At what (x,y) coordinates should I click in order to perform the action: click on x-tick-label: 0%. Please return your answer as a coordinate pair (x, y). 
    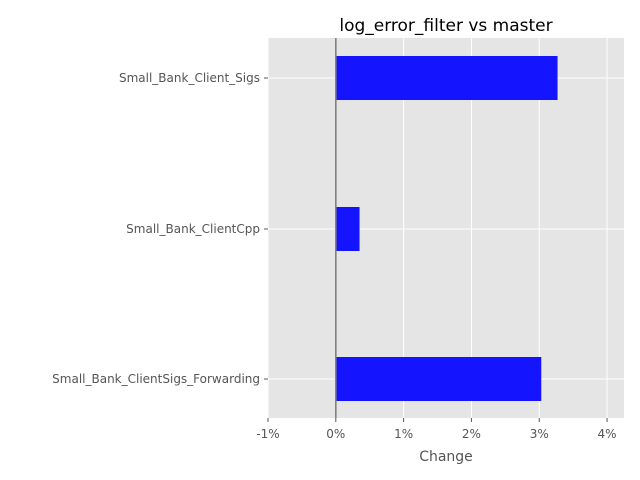
    Looking at the image, I should click on (335, 434).